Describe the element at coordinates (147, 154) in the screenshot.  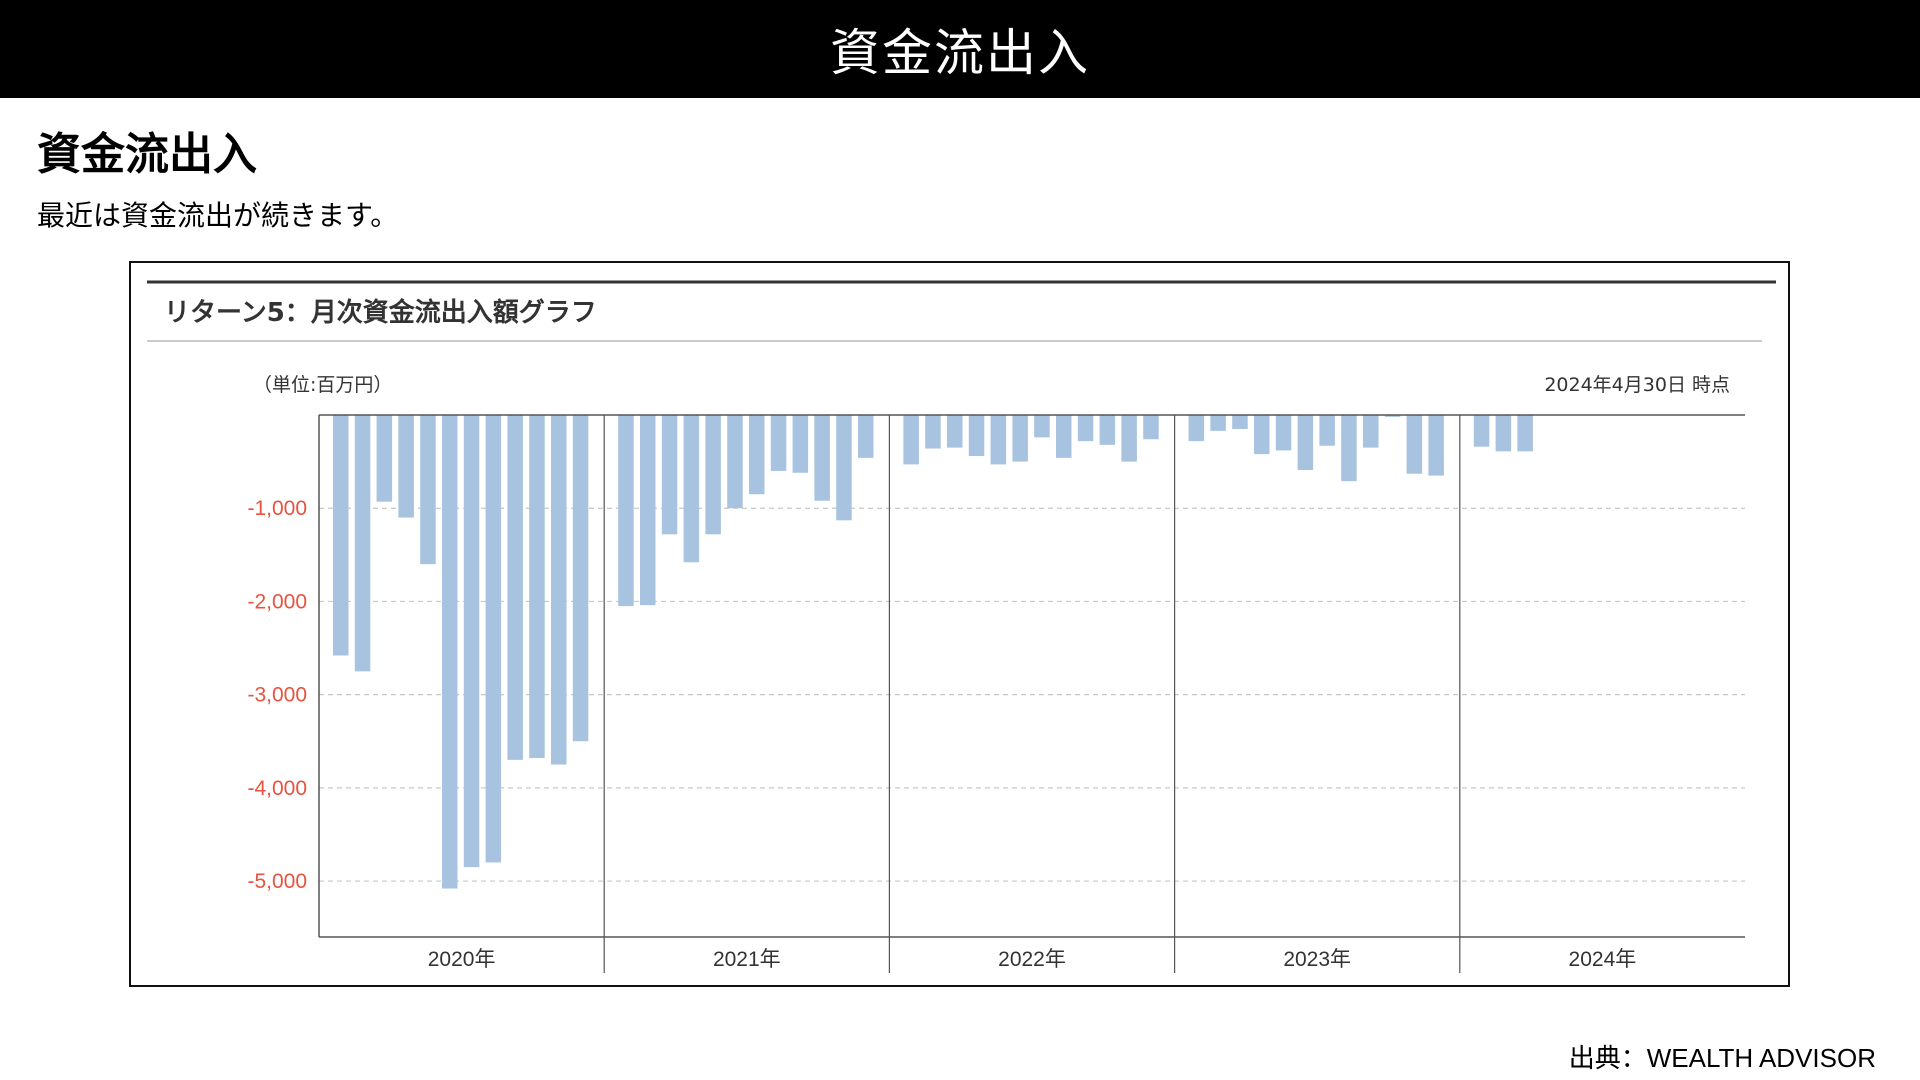
I see `page-heading: 資金流出入` at that location.